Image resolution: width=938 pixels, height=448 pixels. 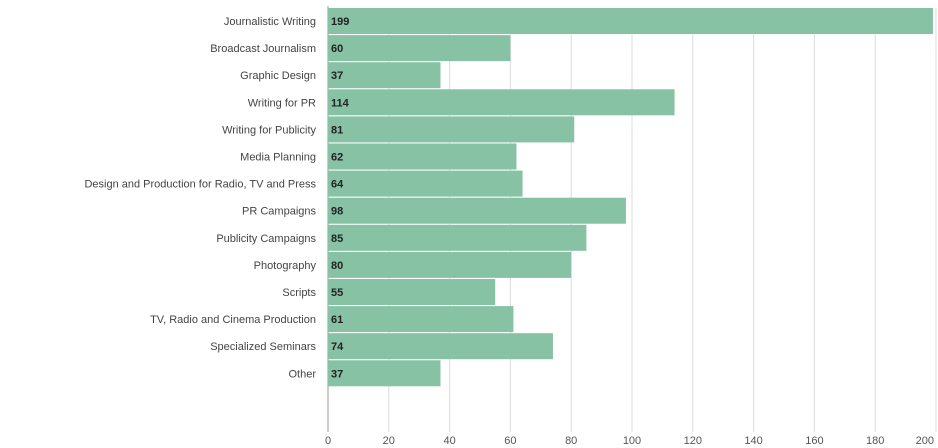 I want to click on bar-value-label: 74, so click(x=337, y=347).